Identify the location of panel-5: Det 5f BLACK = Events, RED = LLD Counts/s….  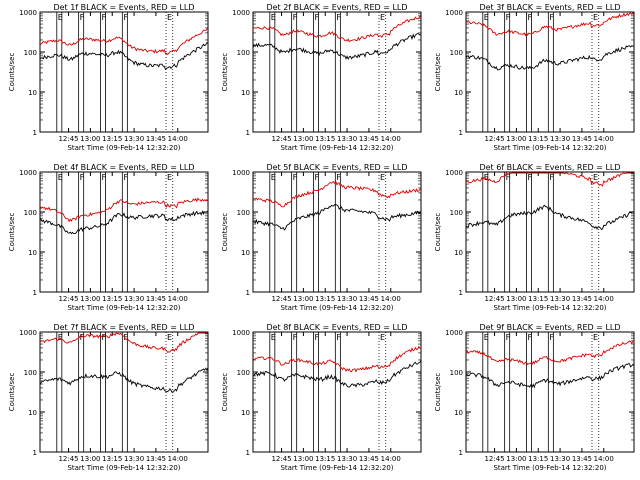
(321, 237).